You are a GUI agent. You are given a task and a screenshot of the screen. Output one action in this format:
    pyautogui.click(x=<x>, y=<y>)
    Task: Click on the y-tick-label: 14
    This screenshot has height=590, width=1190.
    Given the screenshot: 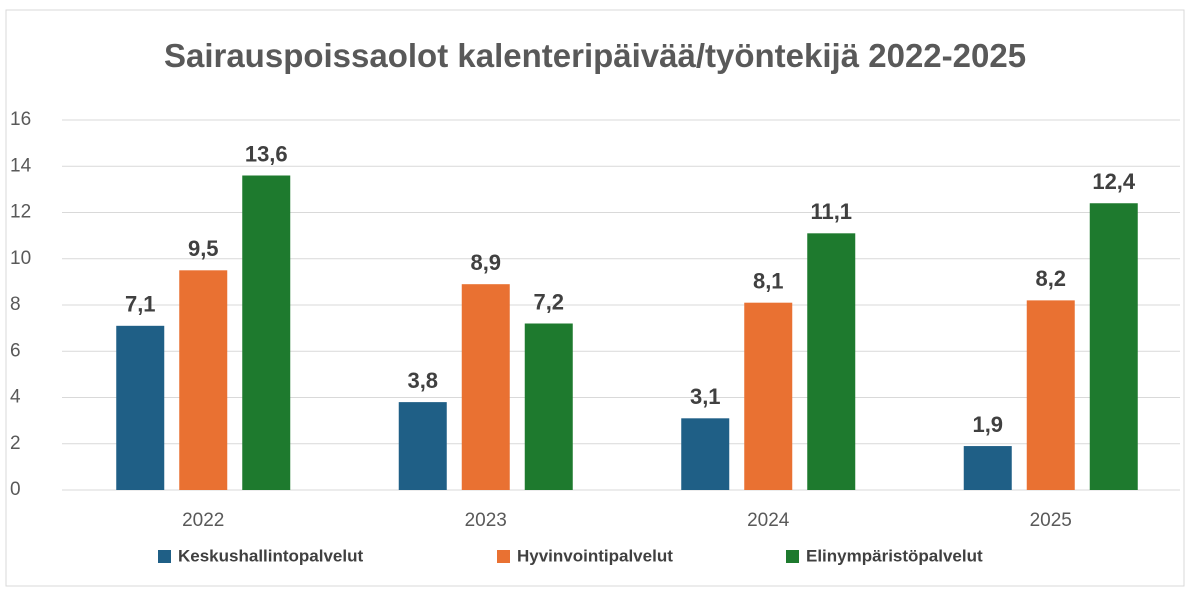 What is the action you would take?
    pyautogui.click(x=21, y=165)
    